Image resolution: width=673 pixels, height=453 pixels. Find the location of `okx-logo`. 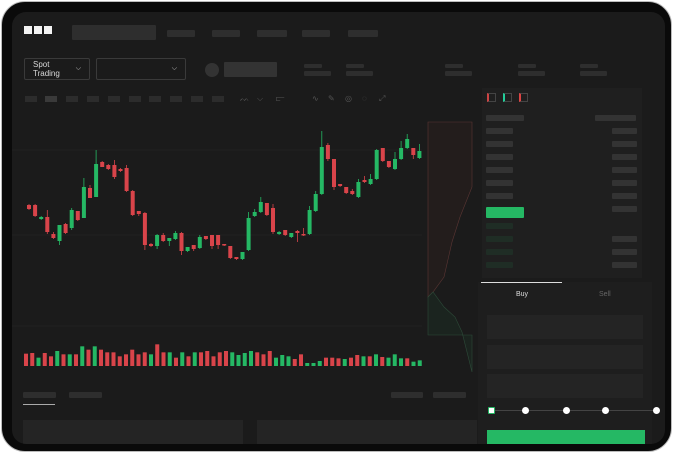

okx-logo is located at coordinates (38, 30).